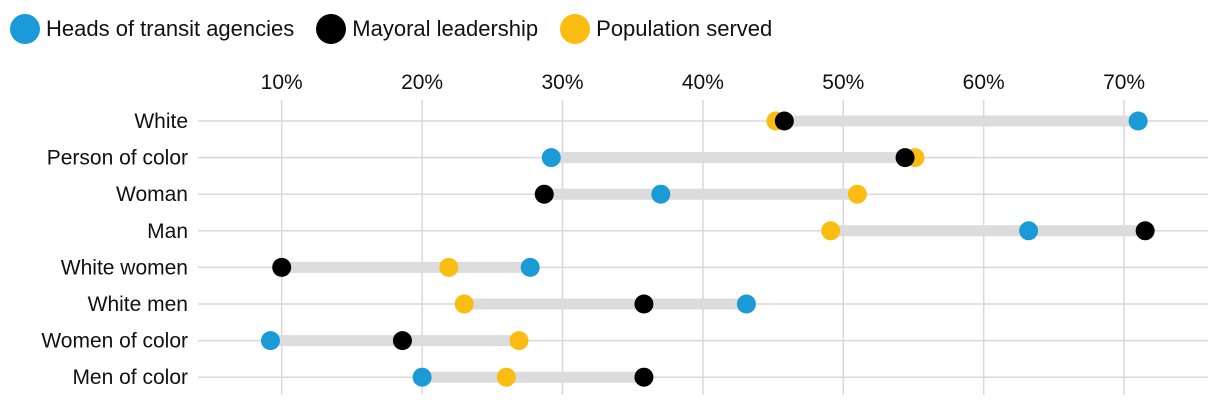 Image resolution: width=1220 pixels, height=404 pixels. I want to click on point-heads-of-transit-agencies-women-of-color, so click(270, 341).